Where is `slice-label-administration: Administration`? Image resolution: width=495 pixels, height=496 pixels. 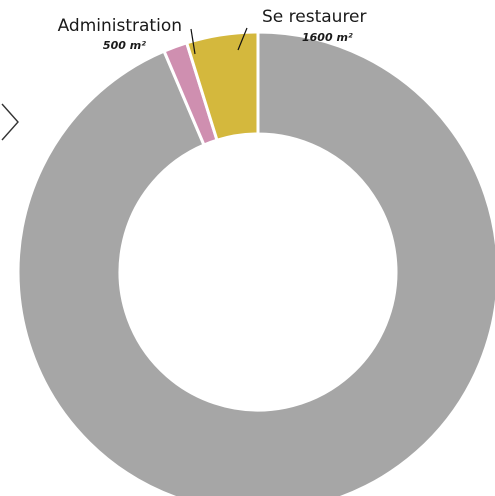 slice-label-administration: Administration is located at coordinates (120, 26).